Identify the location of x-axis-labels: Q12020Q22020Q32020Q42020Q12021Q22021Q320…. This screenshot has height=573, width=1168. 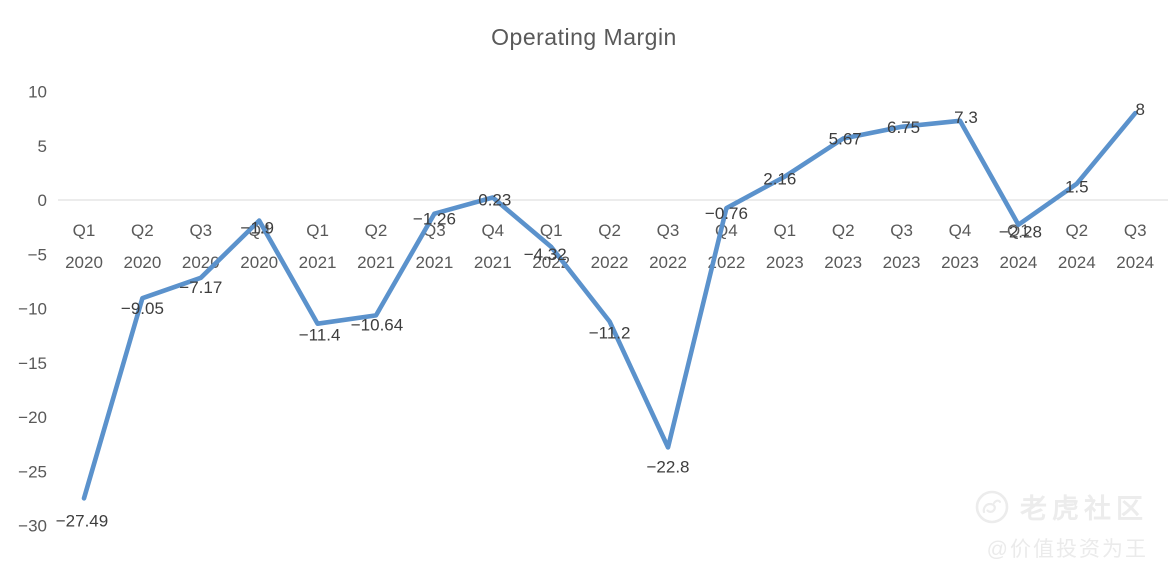
(609, 246).